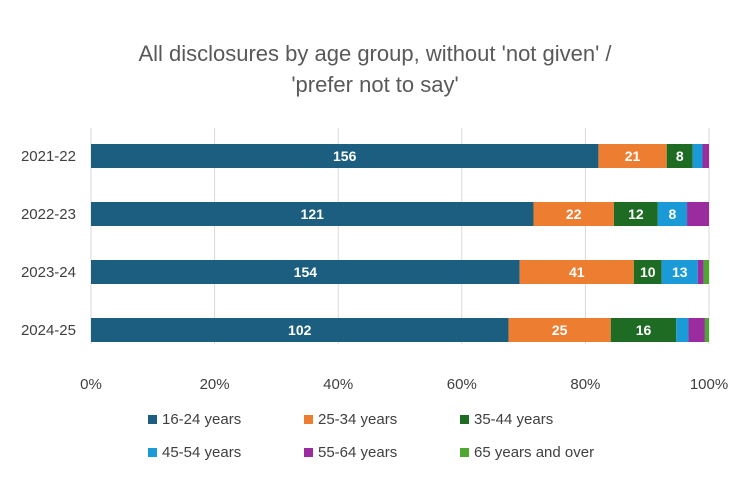 The width and height of the screenshot is (750, 500). Describe the element at coordinates (215, 384) in the screenshot. I see `x-tick-label: 20%` at that location.